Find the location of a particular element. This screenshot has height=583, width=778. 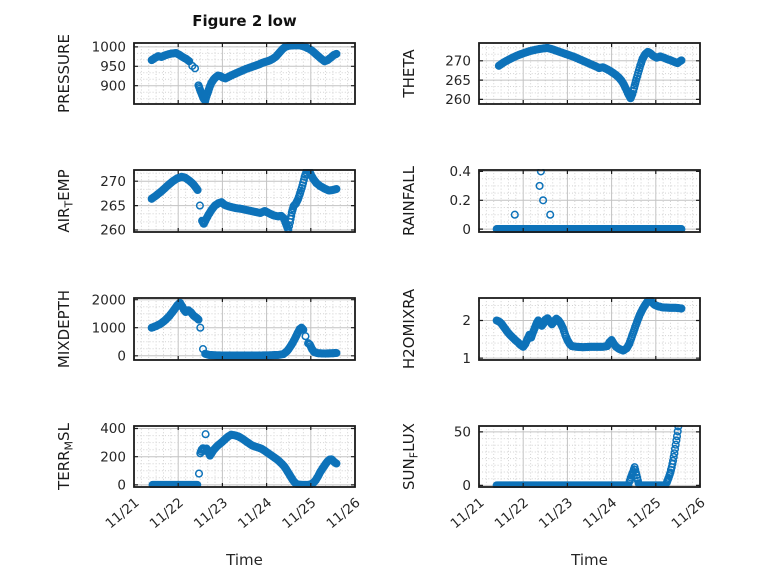

ytick-label: 900 is located at coordinates (113, 86).